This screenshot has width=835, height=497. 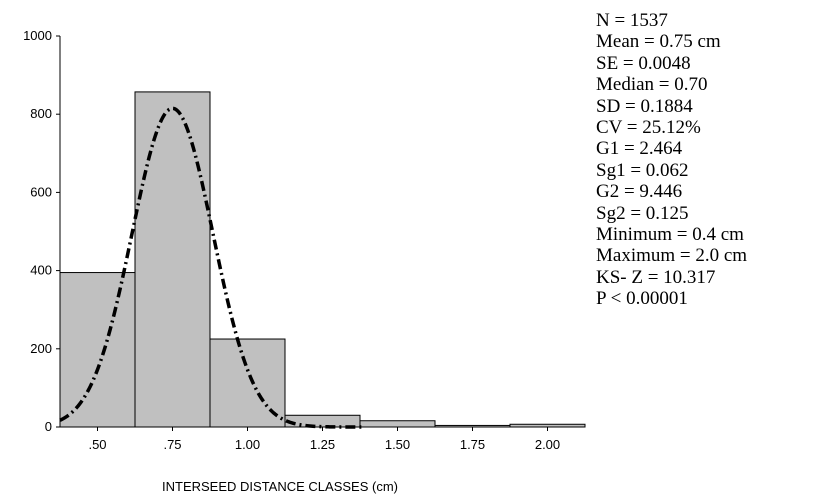 What do you see at coordinates (41, 191) in the screenshot?
I see `y-tick-label: 600` at bounding box center [41, 191].